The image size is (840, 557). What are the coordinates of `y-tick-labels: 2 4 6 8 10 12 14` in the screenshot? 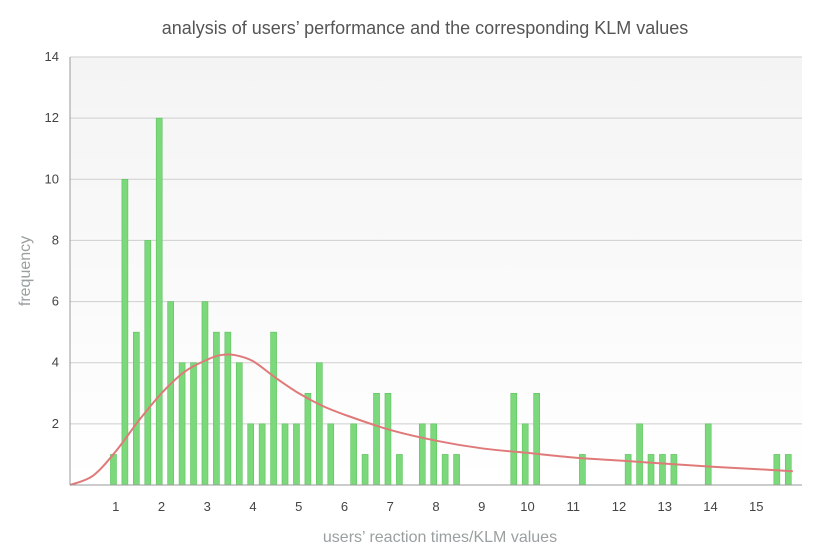 It's located at (52, 240).